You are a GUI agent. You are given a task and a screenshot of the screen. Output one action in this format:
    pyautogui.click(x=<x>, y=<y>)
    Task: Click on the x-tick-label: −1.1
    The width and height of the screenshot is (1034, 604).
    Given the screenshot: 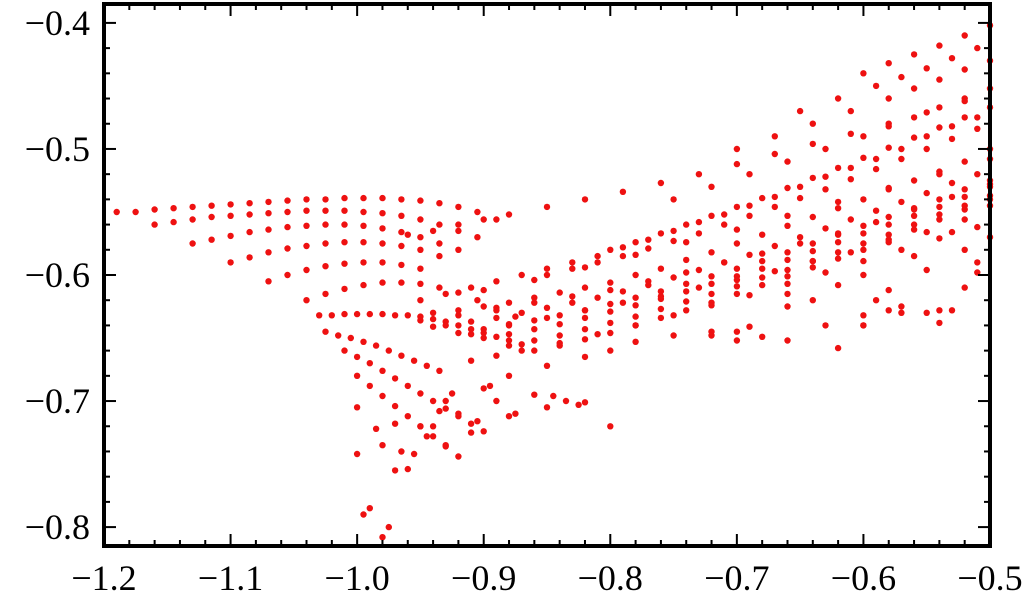 What is the action you would take?
    pyautogui.click(x=230, y=578)
    